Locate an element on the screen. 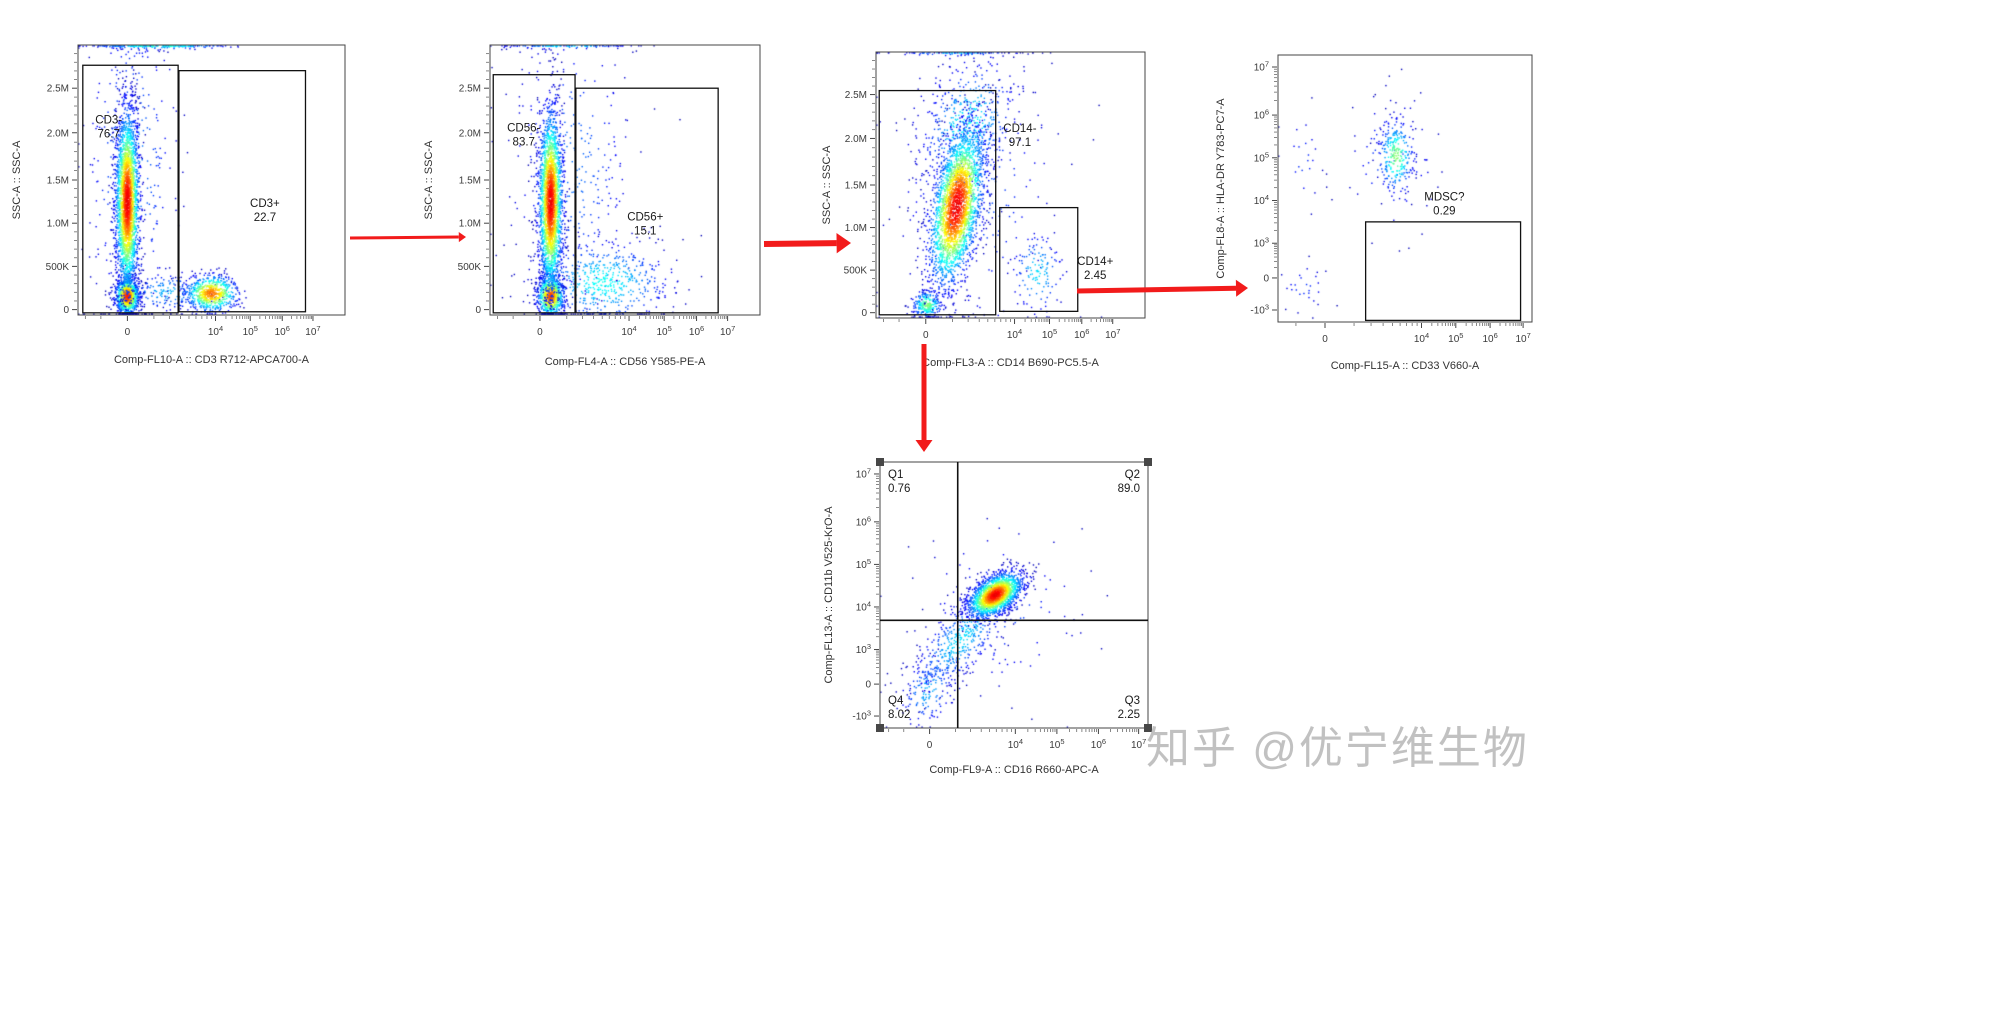  plot-frame-cd3 is located at coordinates (211, 180).